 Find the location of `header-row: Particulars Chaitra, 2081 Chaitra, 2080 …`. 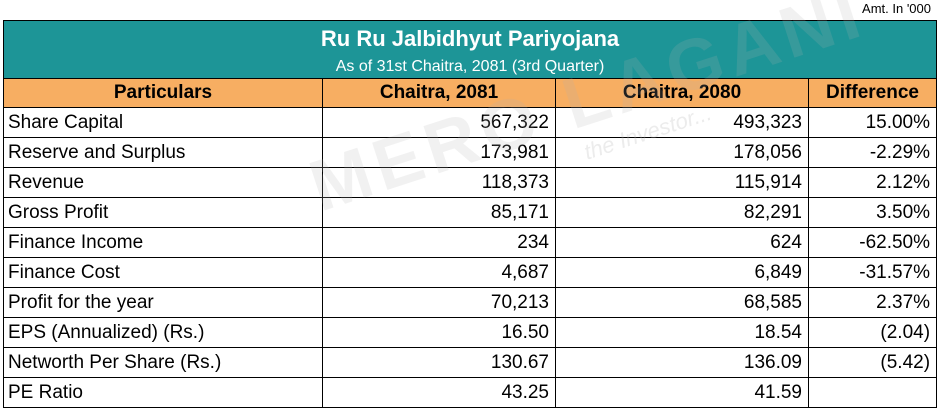

header-row: Particulars Chaitra, 2081 Chaitra, 2080 … is located at coordinates (470, 93).